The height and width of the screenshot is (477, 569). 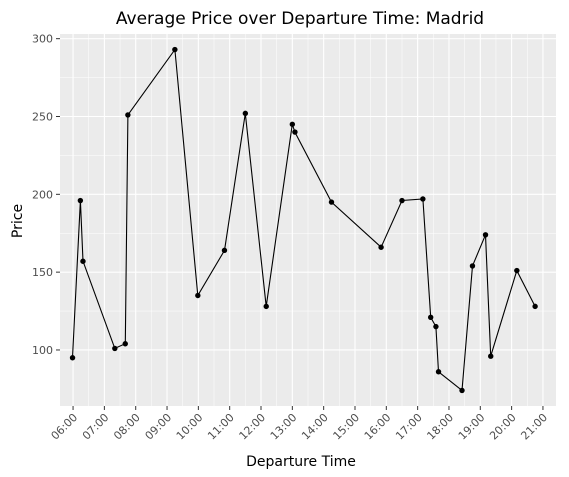 What do you see at coordinates (42, 272) in the screenshot?
I see `y-tick-label: 150` at bounding box center [42, 272].